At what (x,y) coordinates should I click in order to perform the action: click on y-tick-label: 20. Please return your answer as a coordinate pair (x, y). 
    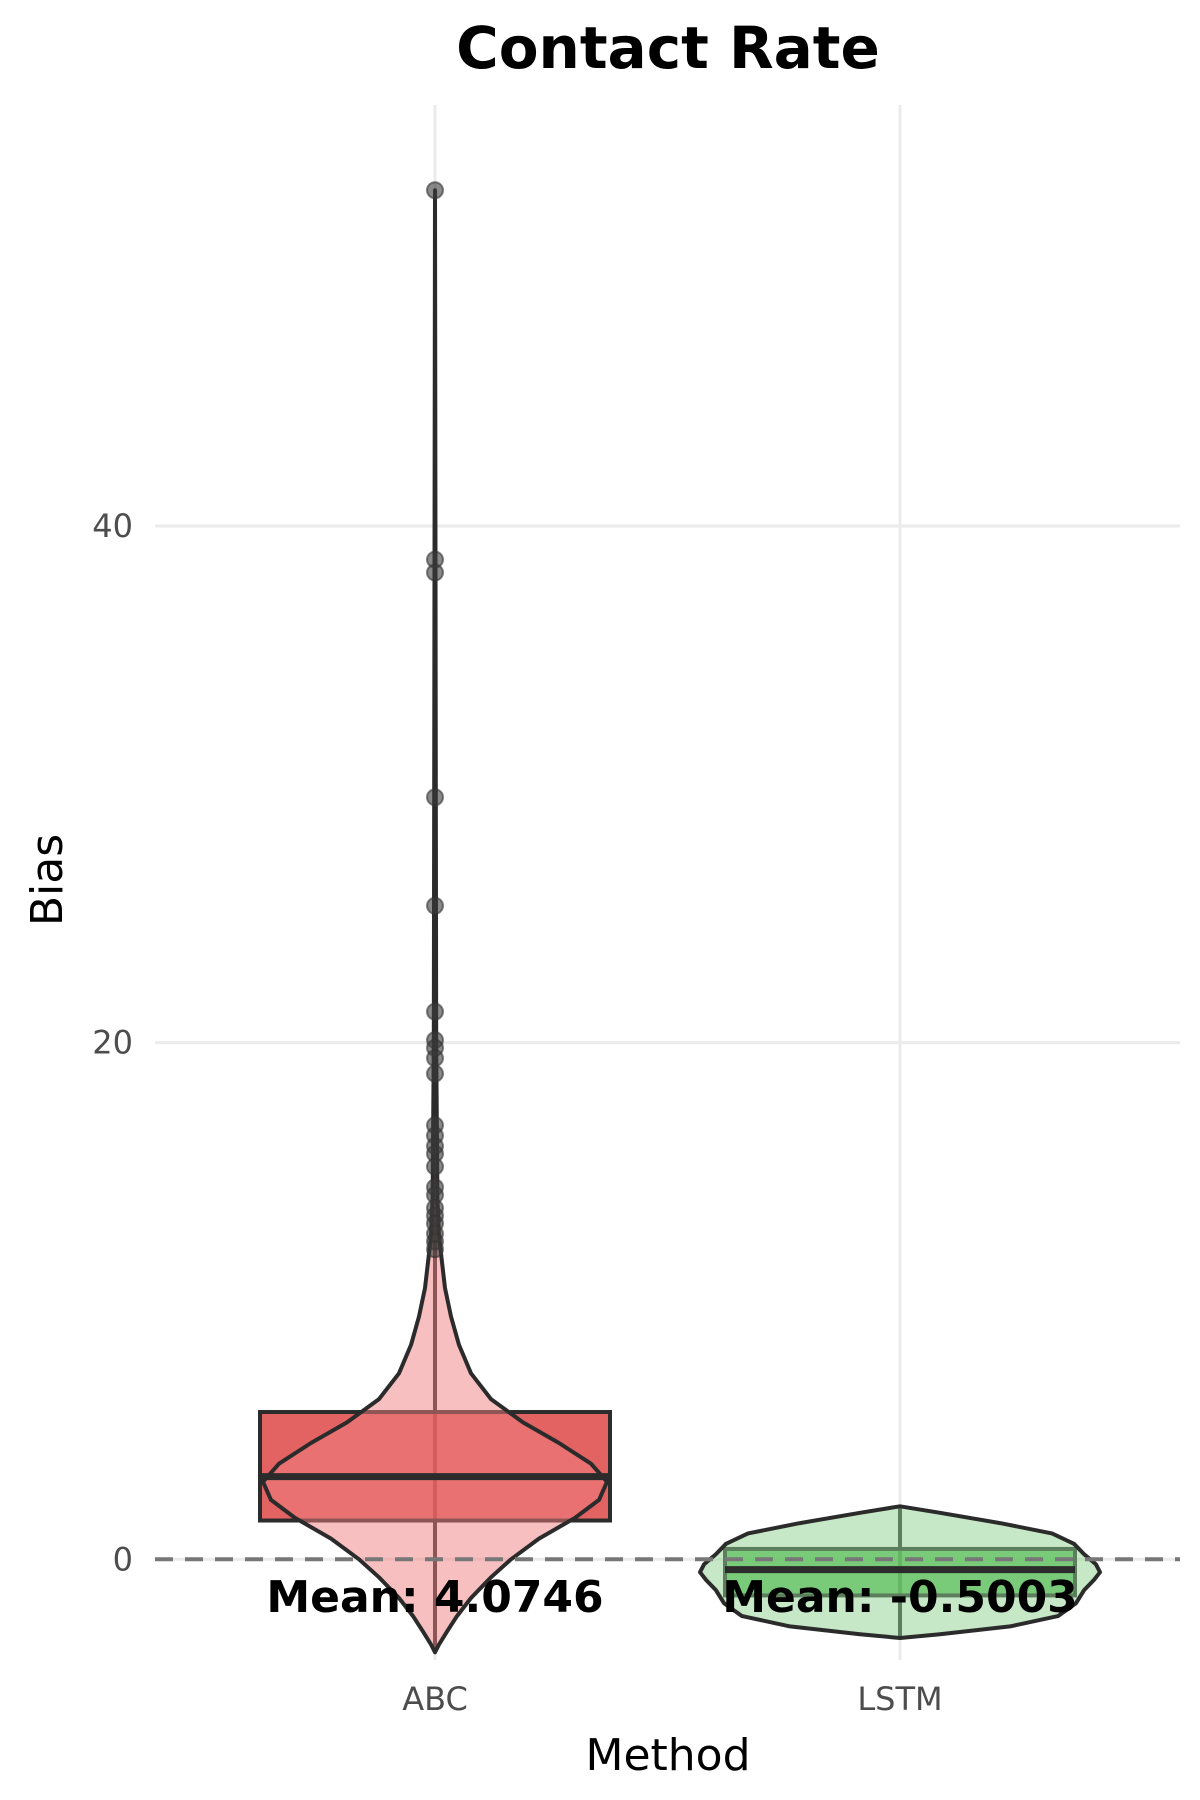
    Looking at the image, I should click on (112, 1043).